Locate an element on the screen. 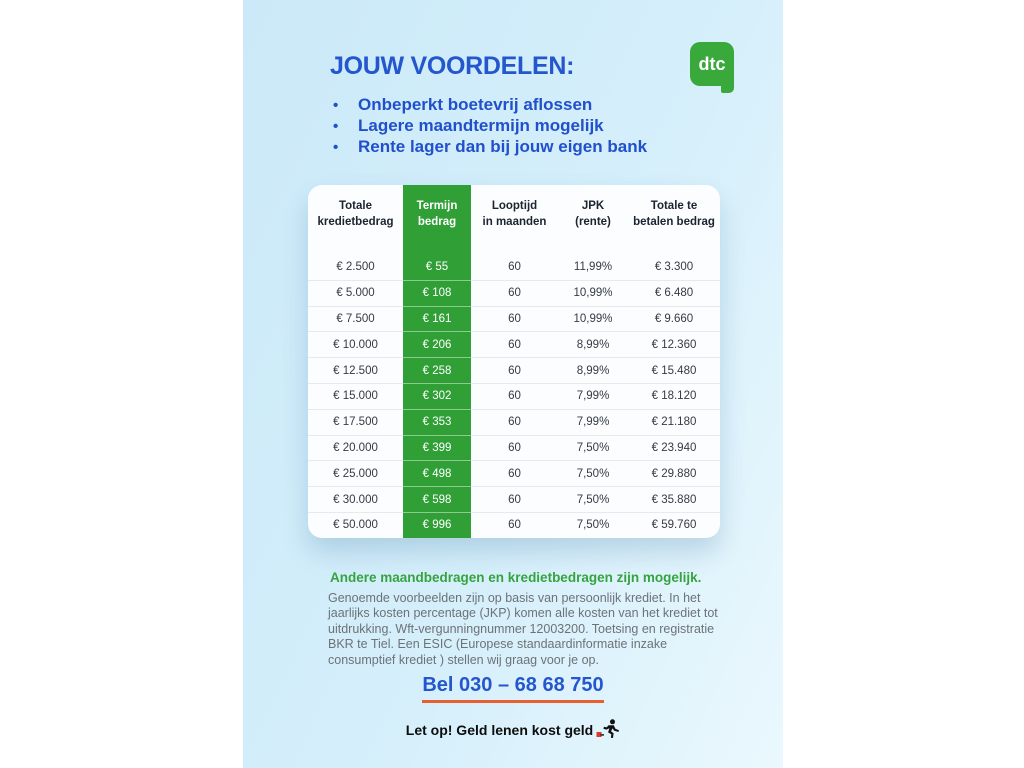 This screenshot has width=1024, height=768. header-totale-kredietbedrag: Totale kredietbedrag is located at coordinates (355, 214).